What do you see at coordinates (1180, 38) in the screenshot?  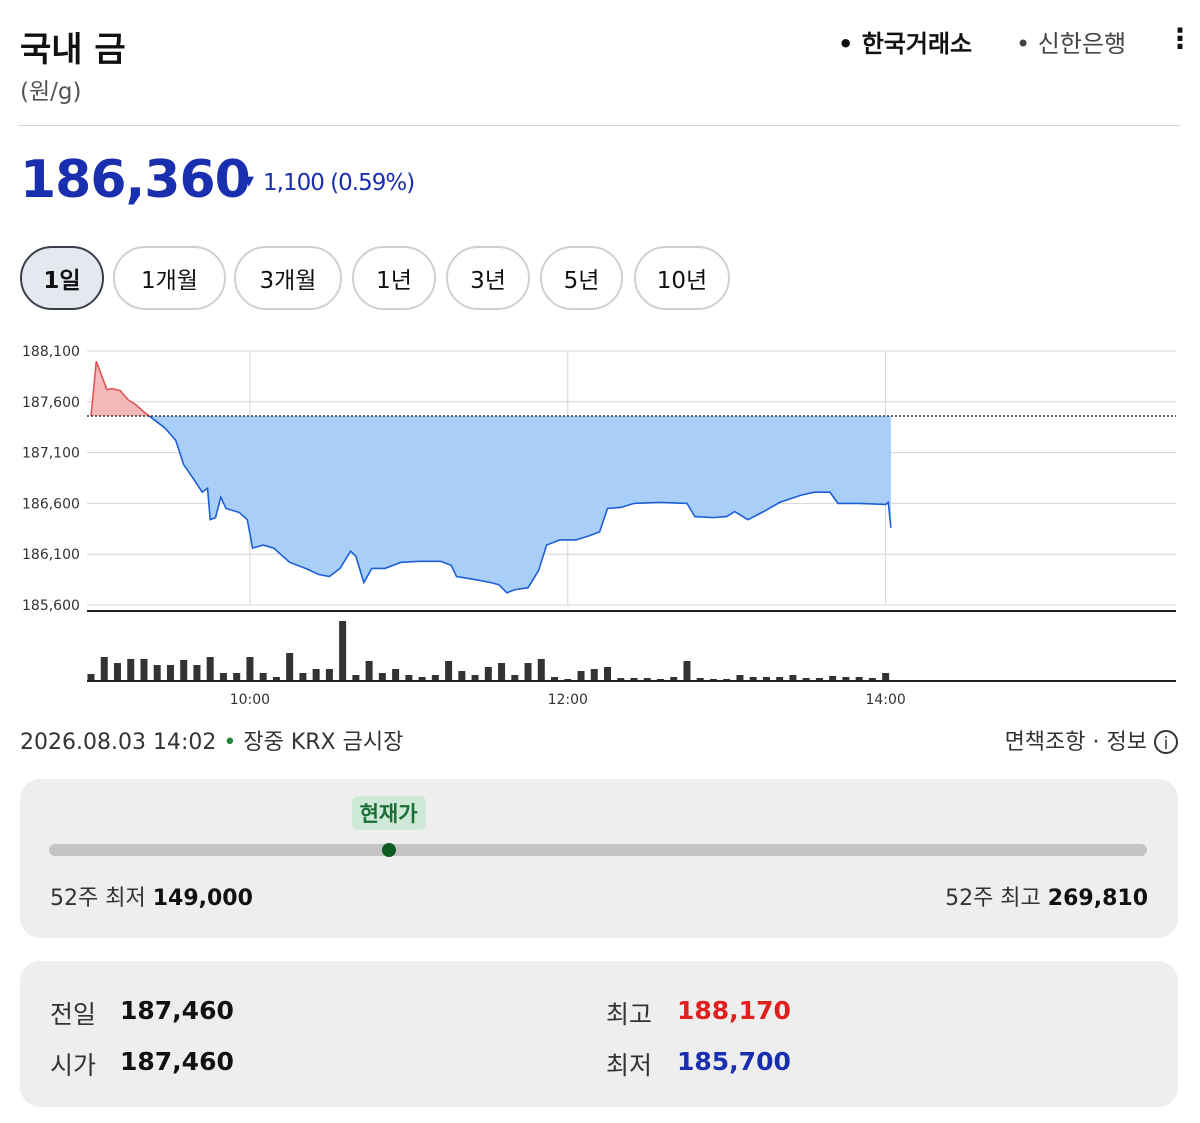 I see `more-menu: ⋮` at bounding box center [1180, 38].